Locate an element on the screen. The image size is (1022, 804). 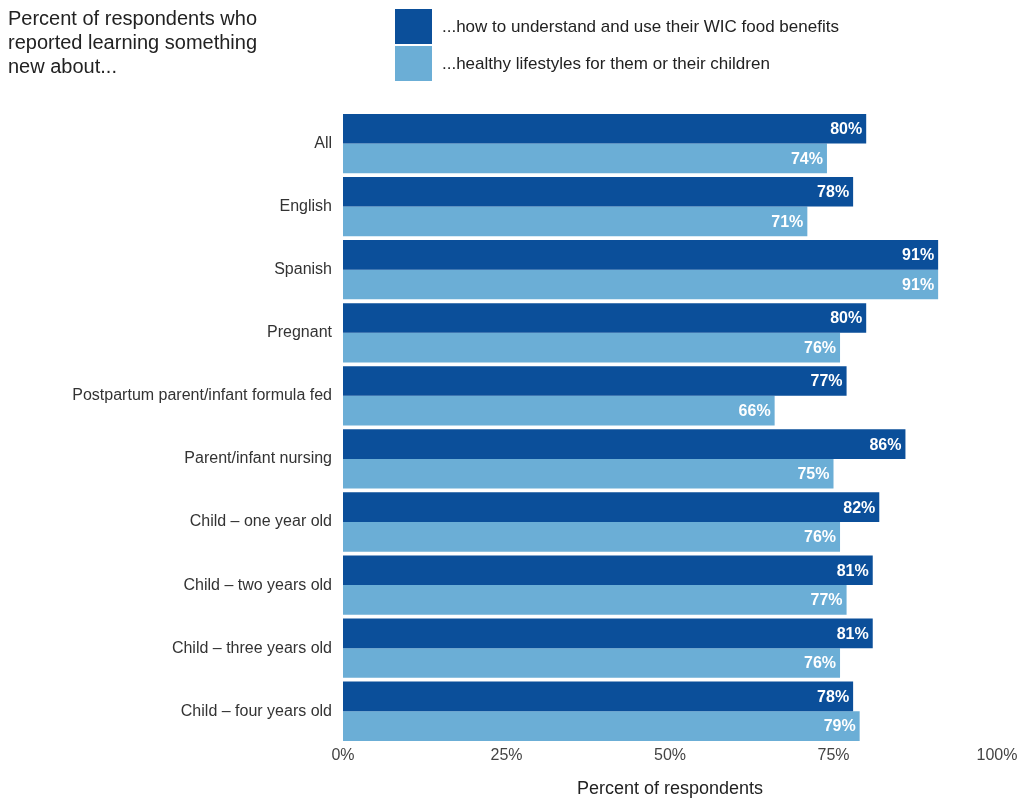
data-label: 79% is located at coordinates (839, 726).